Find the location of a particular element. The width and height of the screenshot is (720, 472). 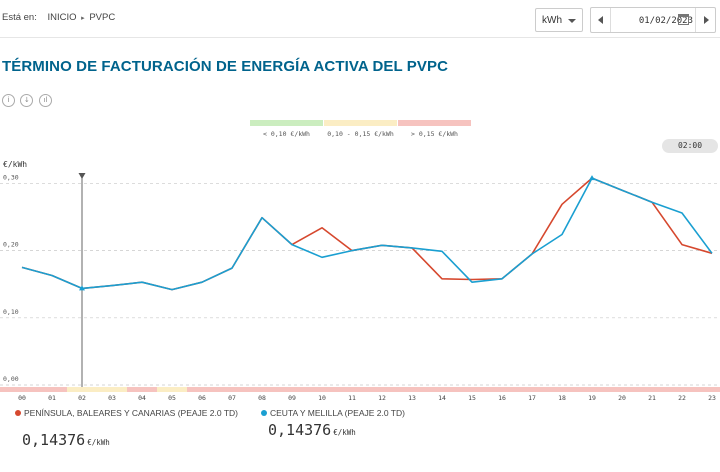

arrow-left-icon is located at coordinates (600, 20).